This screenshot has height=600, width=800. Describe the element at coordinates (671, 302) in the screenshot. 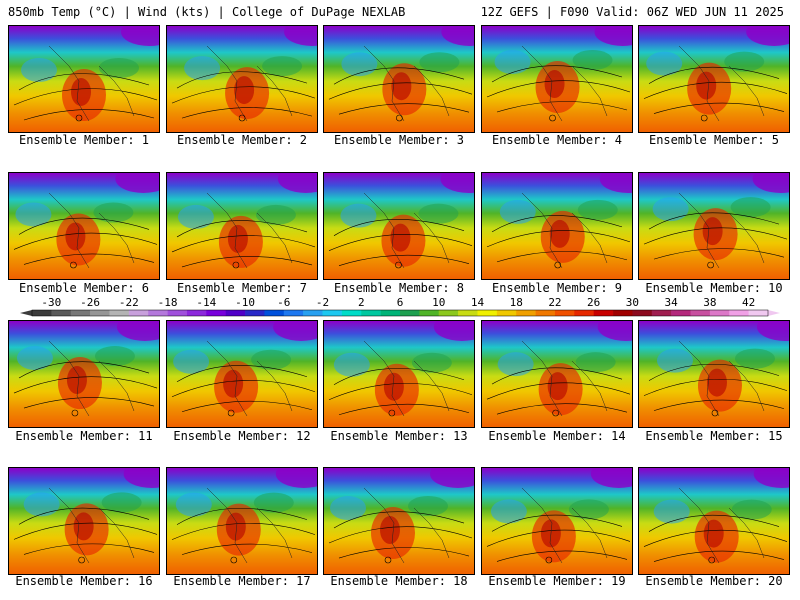

I see `colorbar-tick-label: 34` at that location.